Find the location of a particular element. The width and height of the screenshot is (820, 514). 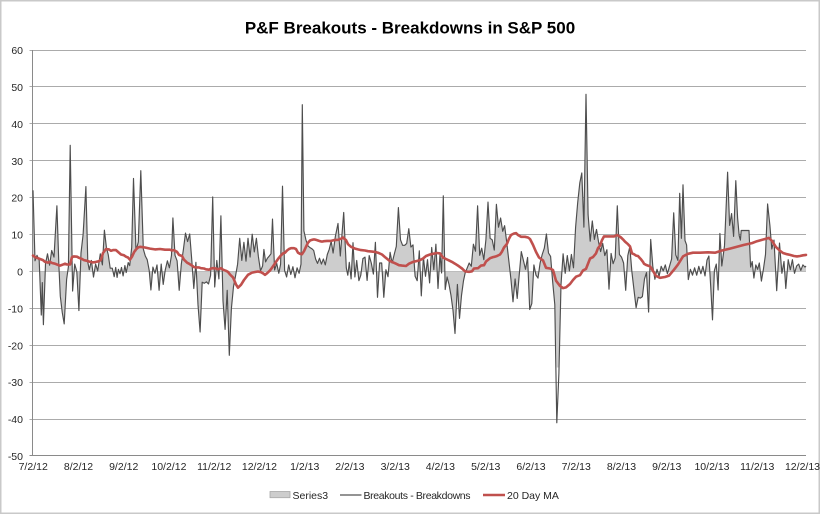

svg-text: 10 is located at coordinates (17, 236).